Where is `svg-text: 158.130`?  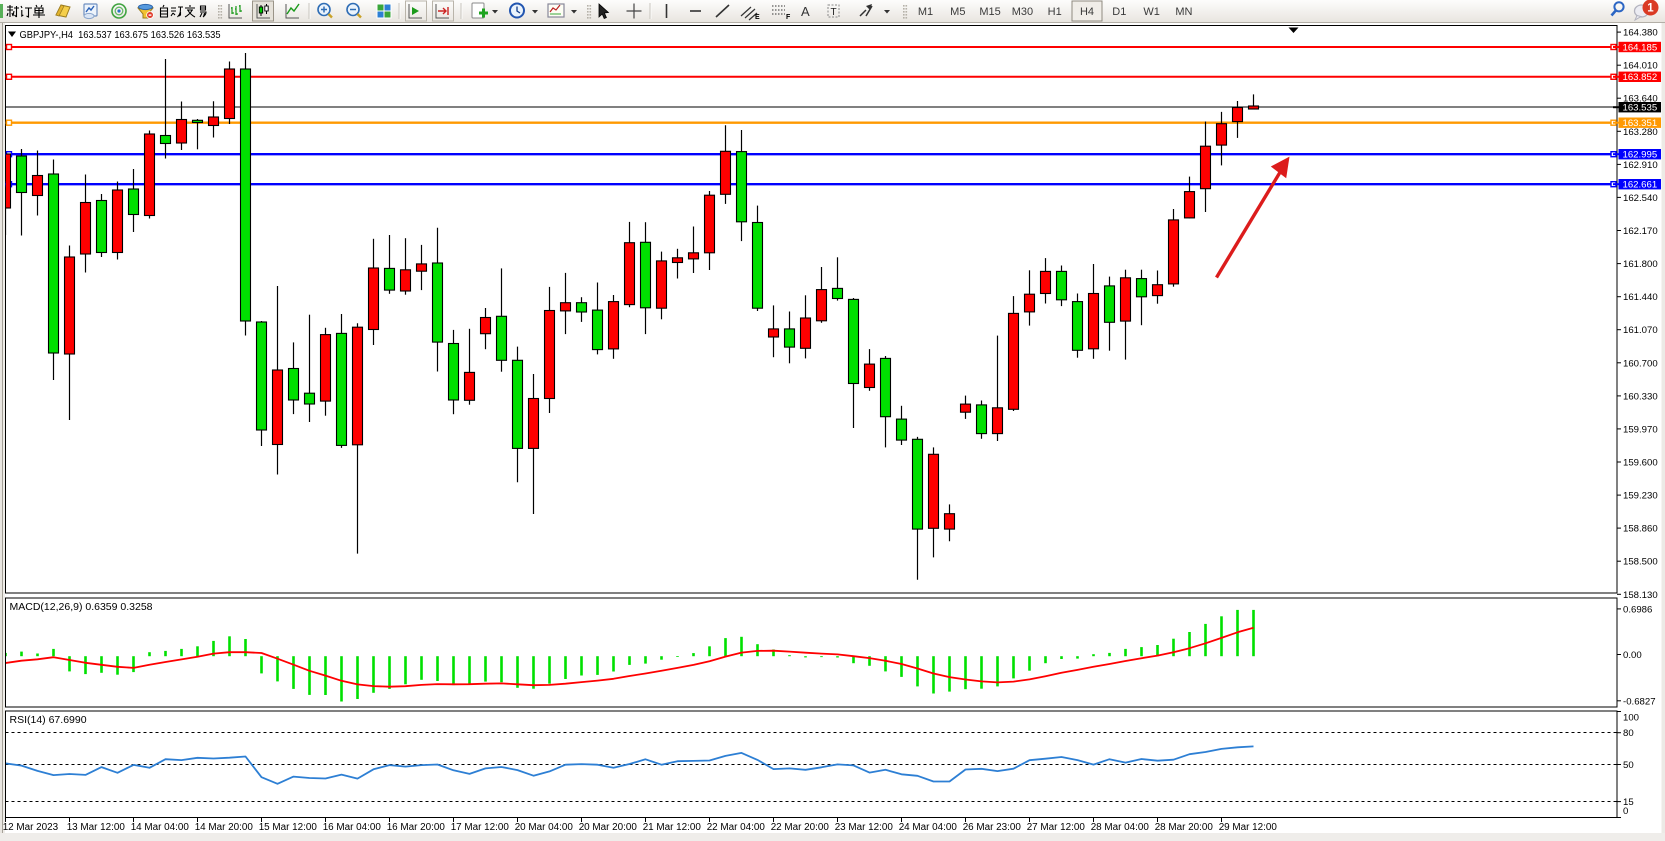 svg-text: 158.130 is located at coordinates (1640, 595).